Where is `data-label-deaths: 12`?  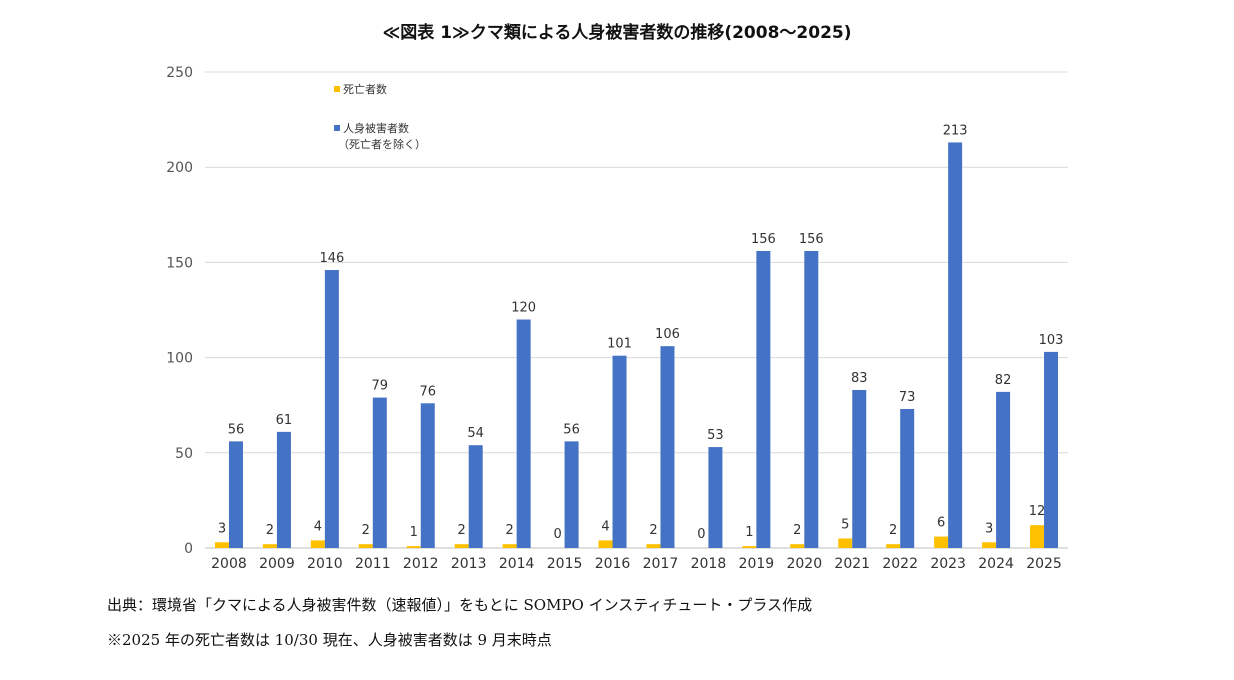
data-label-deaths: 12 is located at coordinates (1037, 511).